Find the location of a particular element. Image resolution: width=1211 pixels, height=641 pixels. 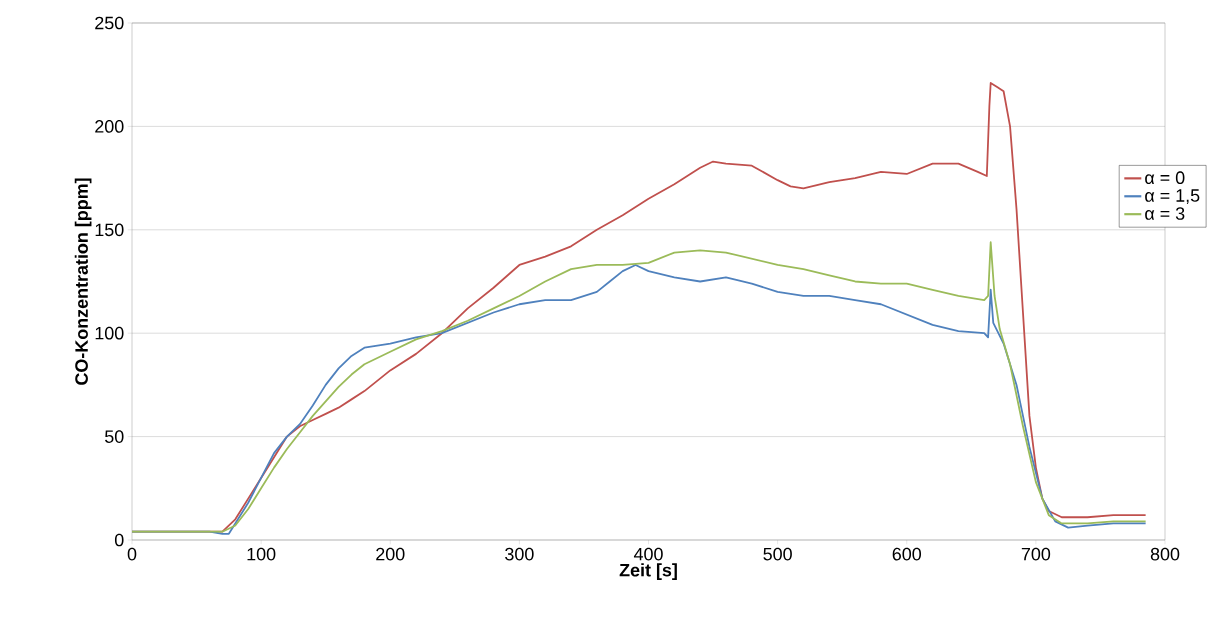

x-tick-label: 100 is located at coordinates (261, 554).